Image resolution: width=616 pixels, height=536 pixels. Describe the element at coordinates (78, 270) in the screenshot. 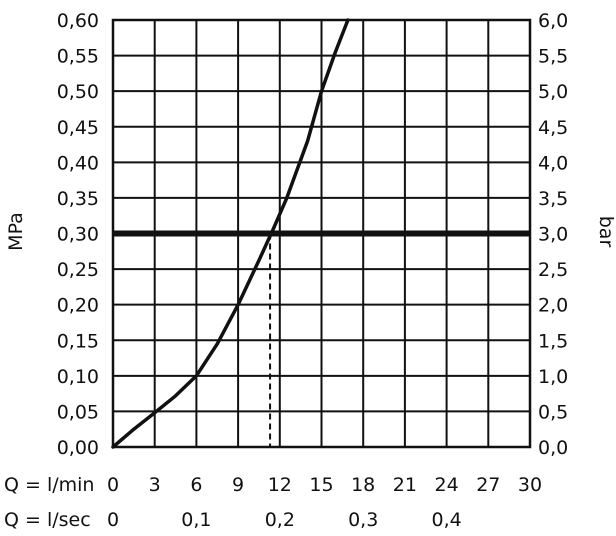

I see `left-tick-label: 0,25` at that location.